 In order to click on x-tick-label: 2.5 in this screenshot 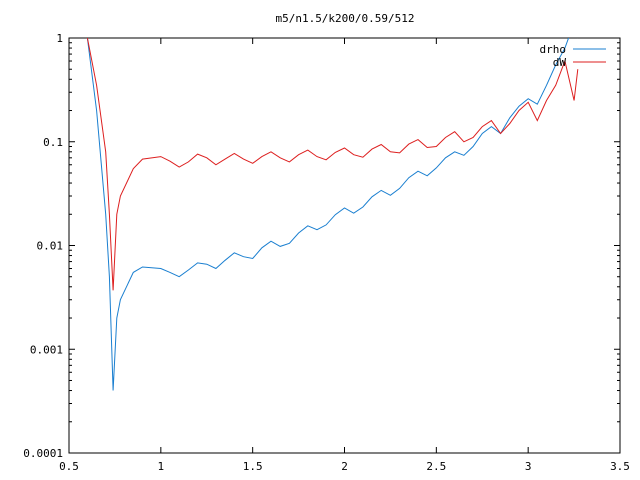, I will do `click(436, 466)`.